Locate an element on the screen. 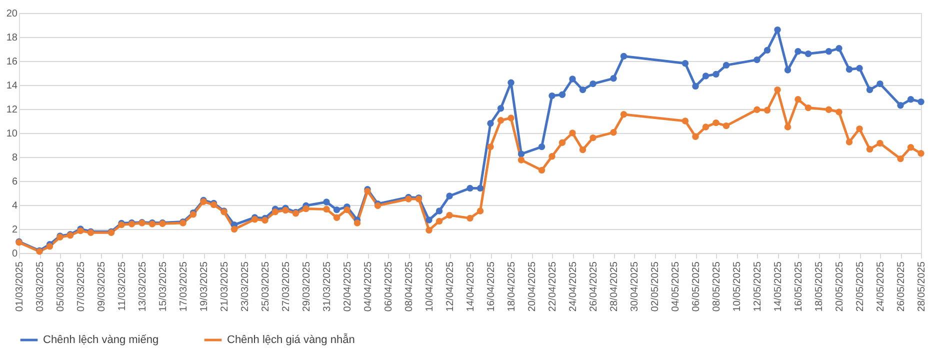  x-tick-label: 05/03/2025 is located at coordinates (61, 286).